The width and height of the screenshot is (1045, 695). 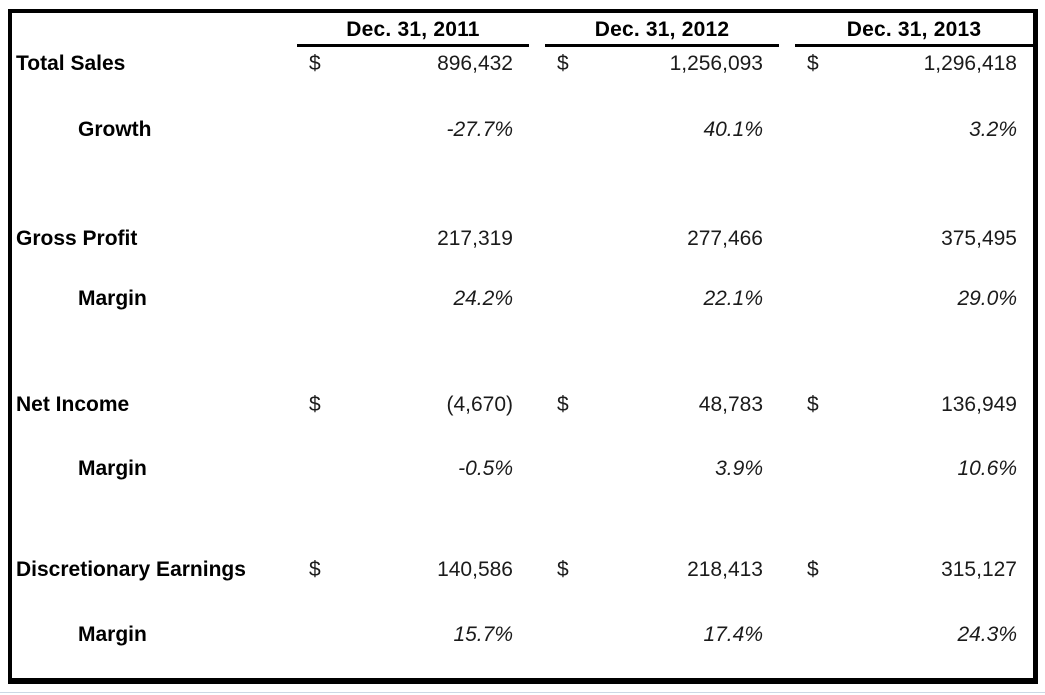 What do you see at coordinates (914, 635) in the screenshot?
I see `value-cell-2013: 24.3%` at bounding box center [914, 635].